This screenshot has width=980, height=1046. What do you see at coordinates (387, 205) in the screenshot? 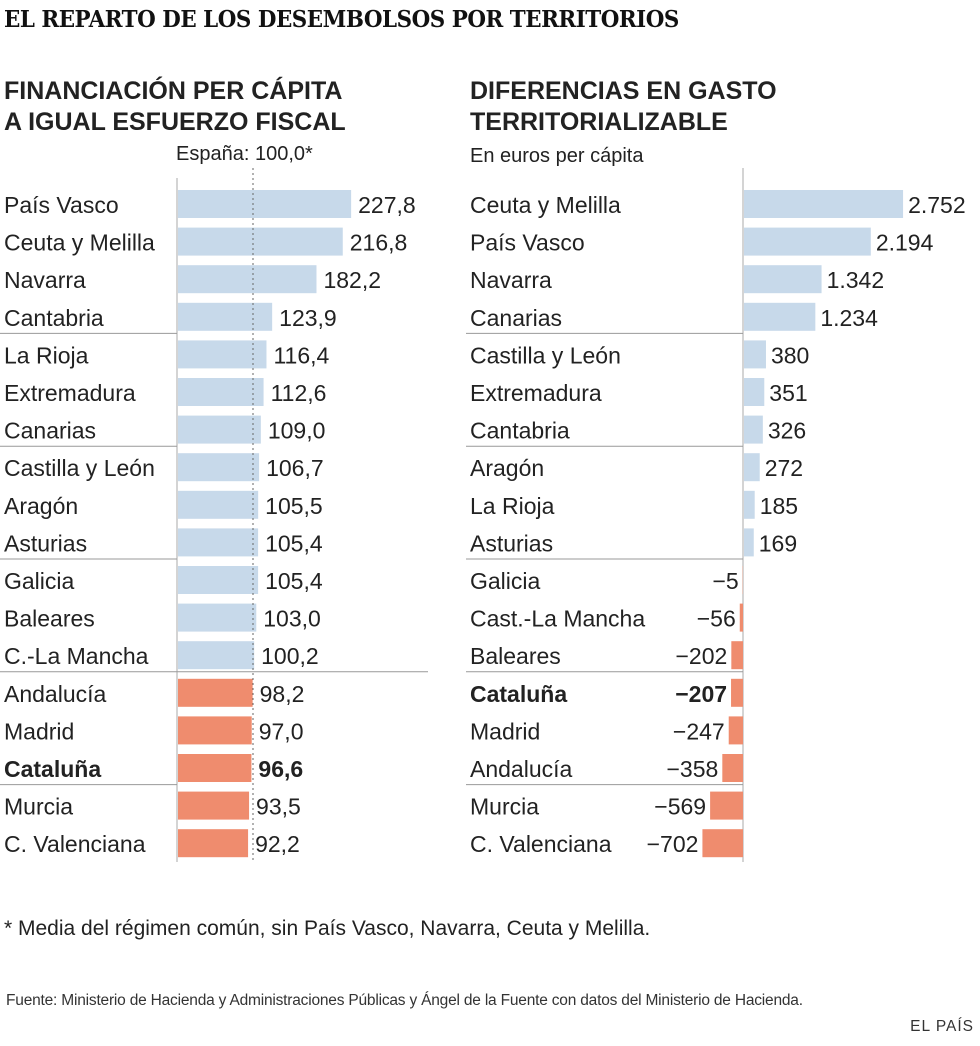
I see `left-value-label: 227,8` at bounding box center [387, 205].